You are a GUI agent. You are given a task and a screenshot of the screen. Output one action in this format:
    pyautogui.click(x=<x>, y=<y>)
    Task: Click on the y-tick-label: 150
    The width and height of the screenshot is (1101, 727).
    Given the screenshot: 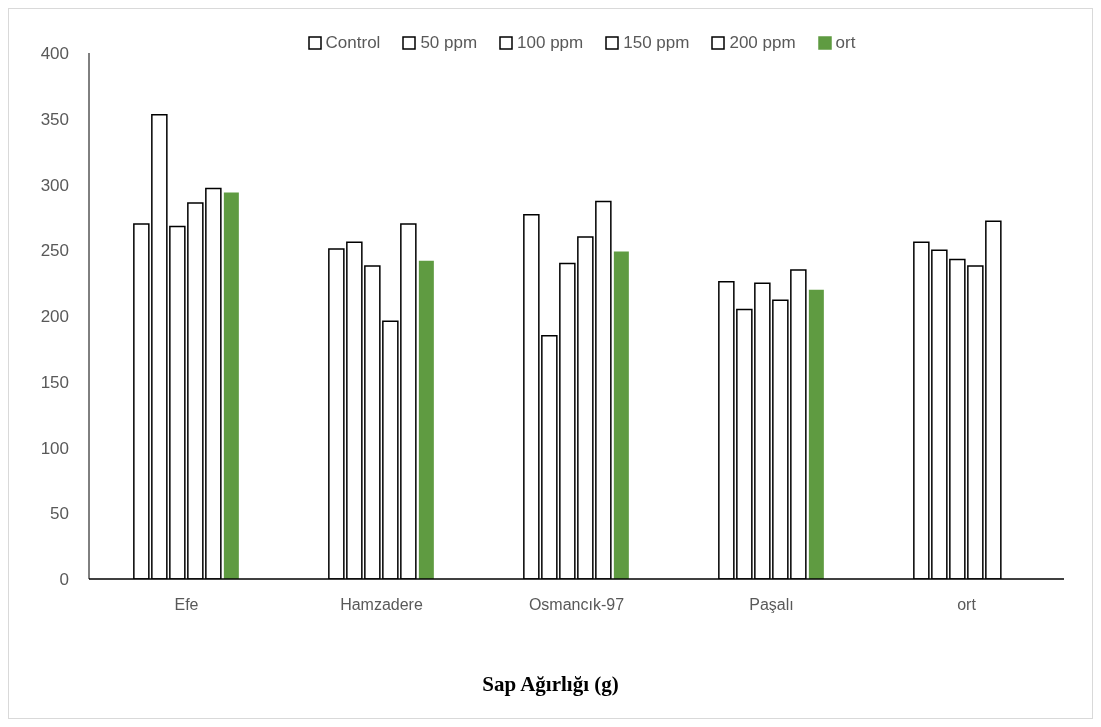 What is the action you would take?
    pyautogui.click(x=54, y=382)
    